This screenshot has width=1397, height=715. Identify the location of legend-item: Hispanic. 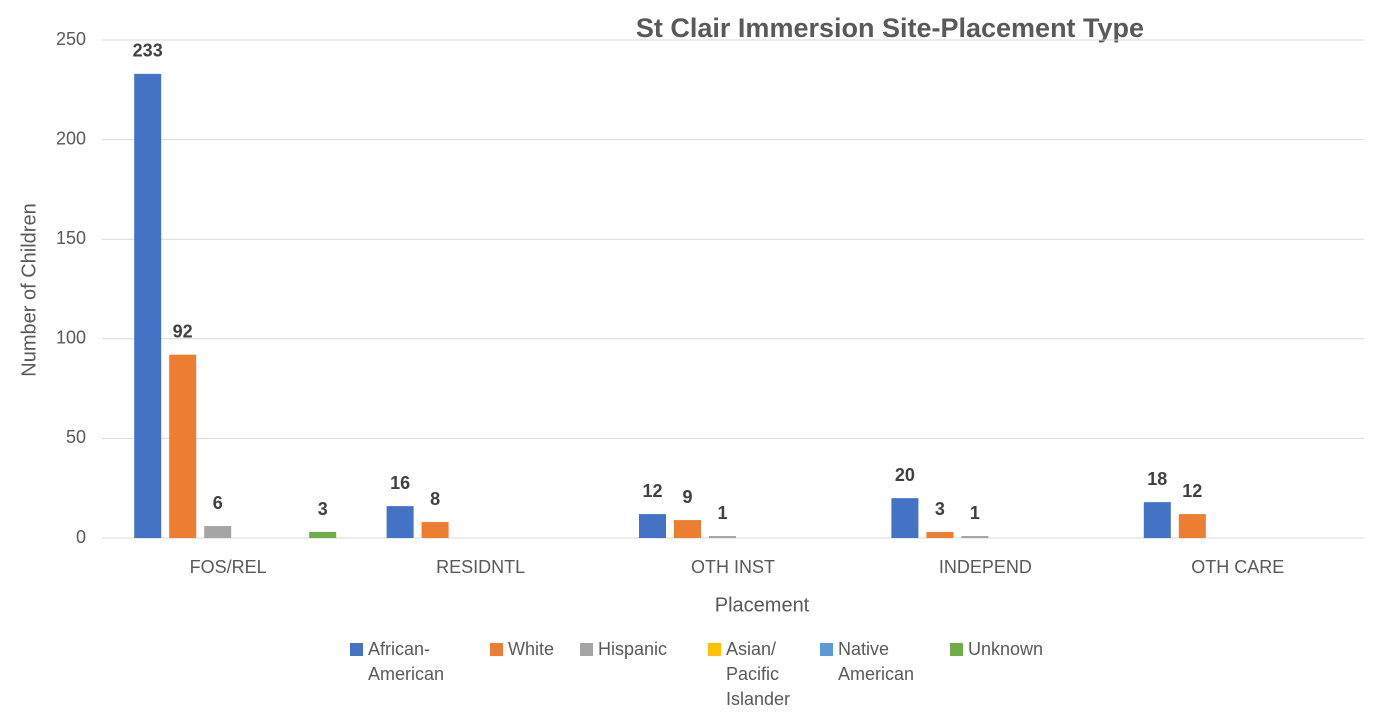
(637, 649).